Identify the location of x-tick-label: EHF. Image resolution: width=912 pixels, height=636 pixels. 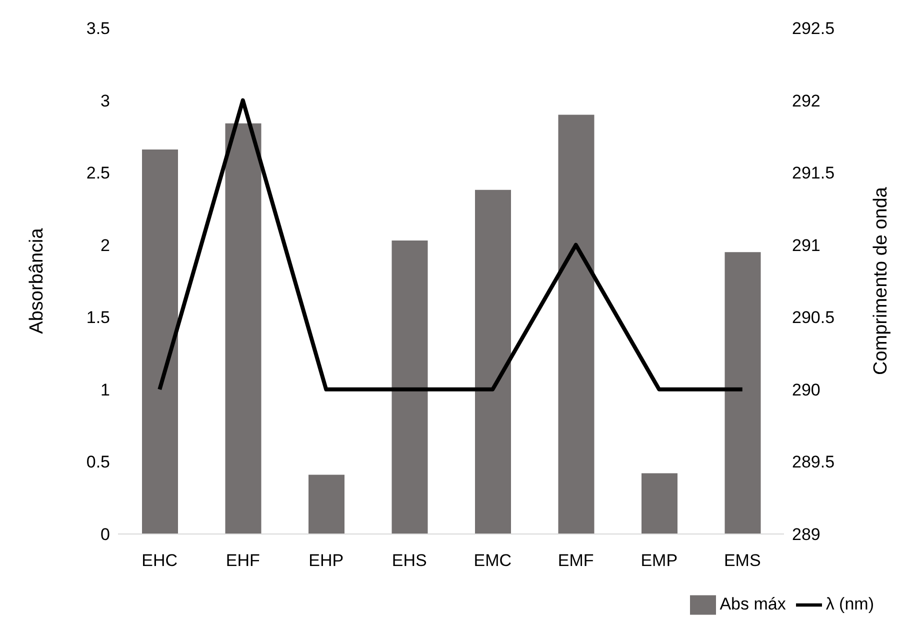
(243, 560).